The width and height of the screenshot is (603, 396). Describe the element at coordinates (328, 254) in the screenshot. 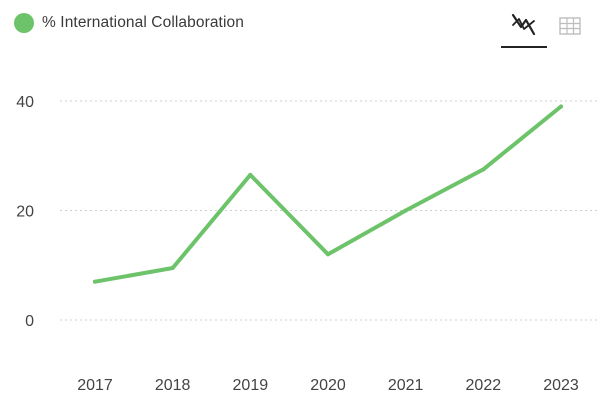

I see `data-point-2020` at that location.